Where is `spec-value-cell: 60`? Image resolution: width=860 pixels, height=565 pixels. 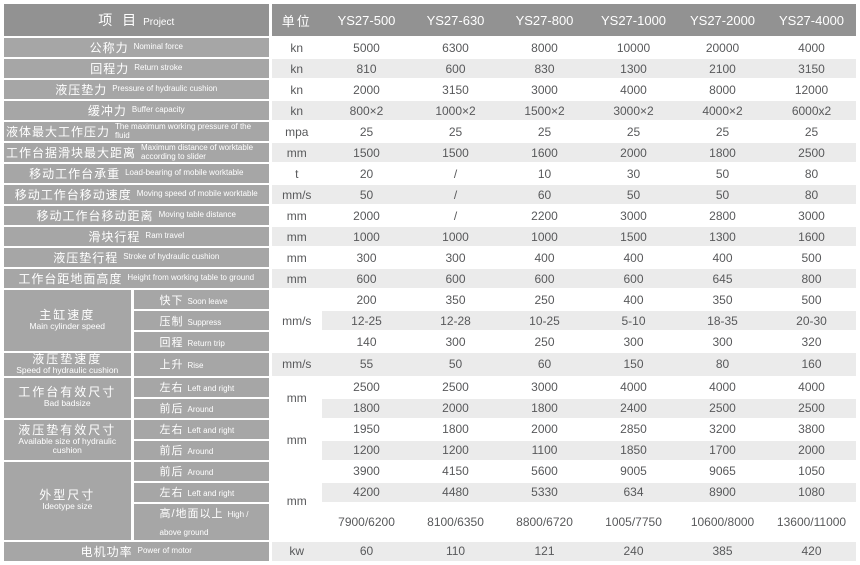 spec-value-cell: 60 is located at coordinates (367, 551).